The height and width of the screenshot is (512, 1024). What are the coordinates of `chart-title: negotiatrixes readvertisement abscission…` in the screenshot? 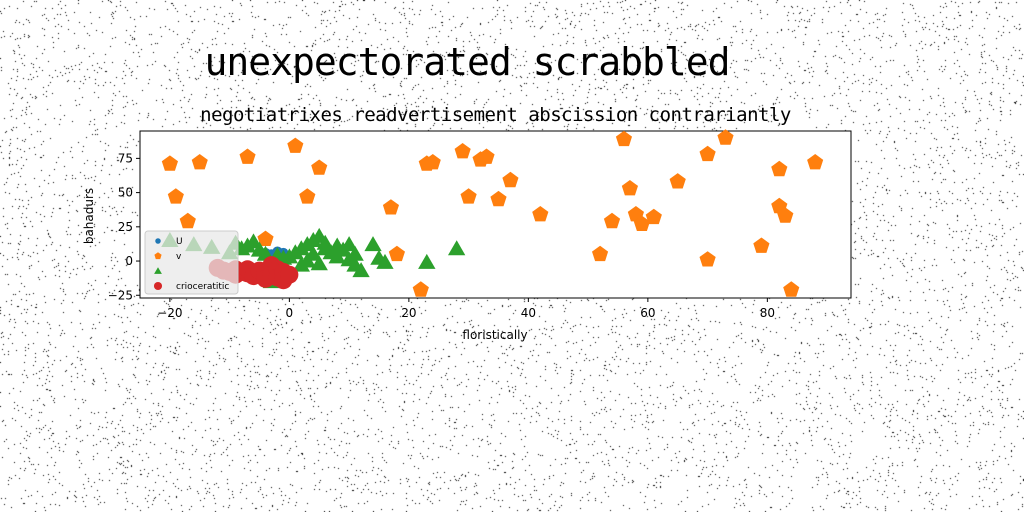 It's located at (495, 115).